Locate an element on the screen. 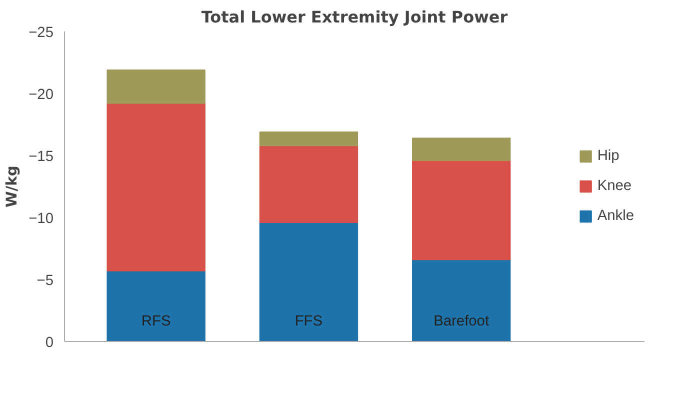 This screenshot has width=685, height=407. y-axis-title: W/kg is located at coordinates (12, 187).